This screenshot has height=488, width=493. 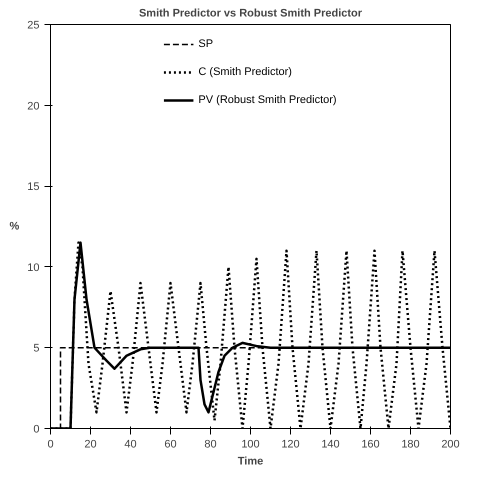 I want to click on y-tick-label: 25, so click(x=33, y=26).